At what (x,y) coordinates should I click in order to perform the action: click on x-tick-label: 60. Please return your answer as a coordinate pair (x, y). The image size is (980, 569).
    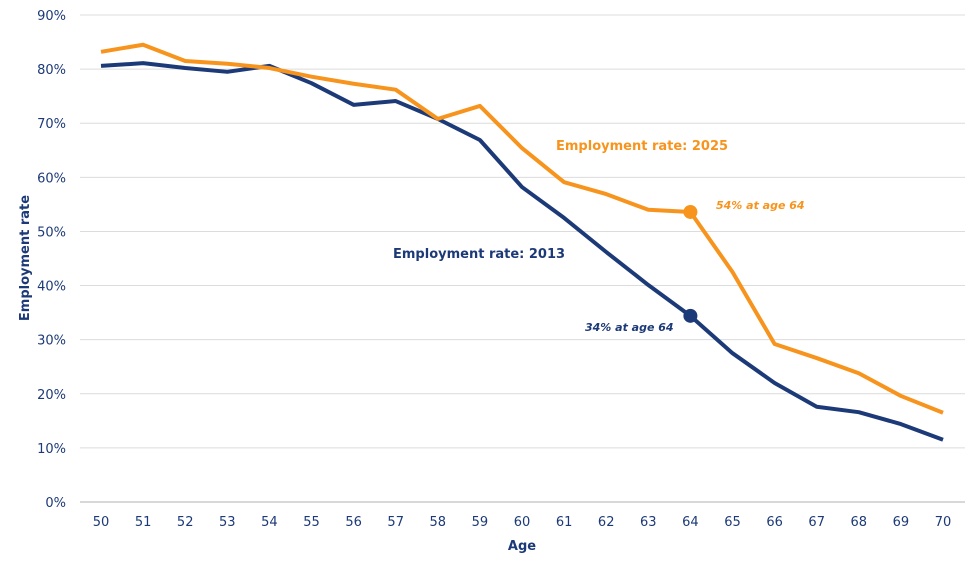
    Looking at the image, I should click on (522, 522).